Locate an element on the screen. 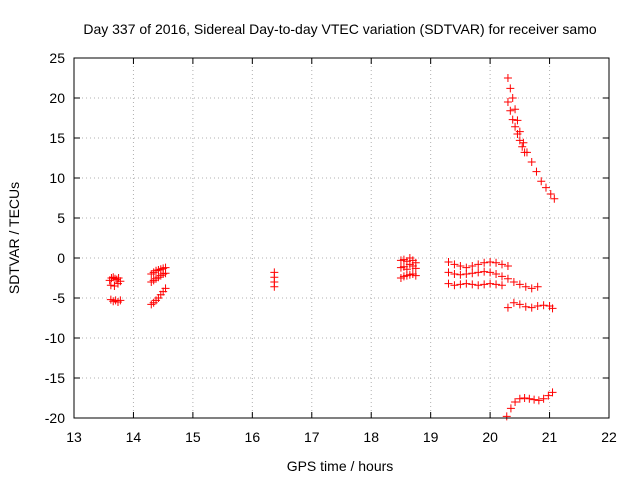  y-tick-label: 20 is located at coordinates (57, 98).